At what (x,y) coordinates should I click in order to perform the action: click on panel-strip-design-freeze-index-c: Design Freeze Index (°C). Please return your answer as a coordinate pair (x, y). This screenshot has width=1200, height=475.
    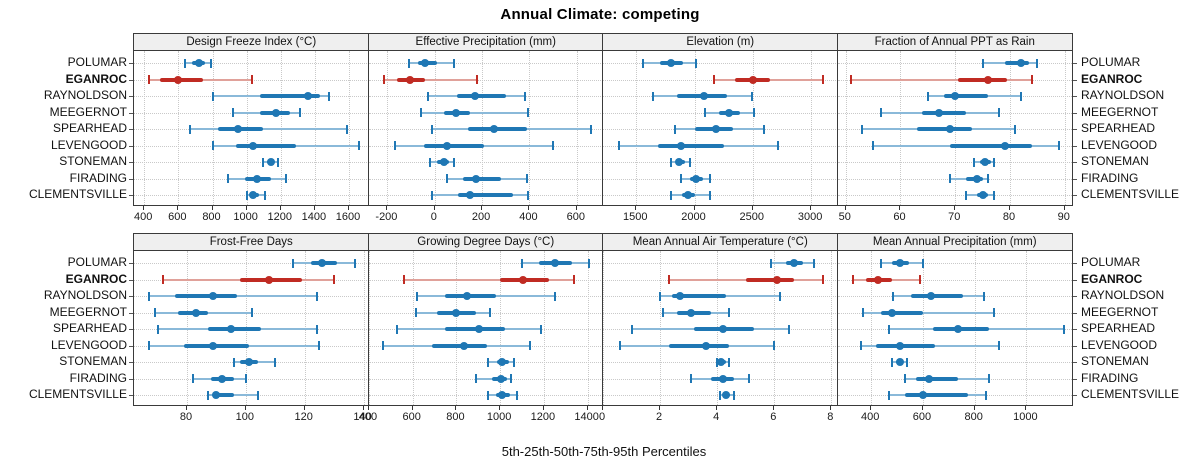
    Looking at the image, I should click on (251, 42).